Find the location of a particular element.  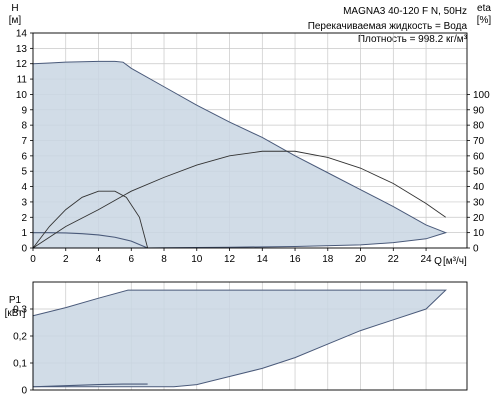

y2-tick-label: 60 is located at coordinates (479, 156).